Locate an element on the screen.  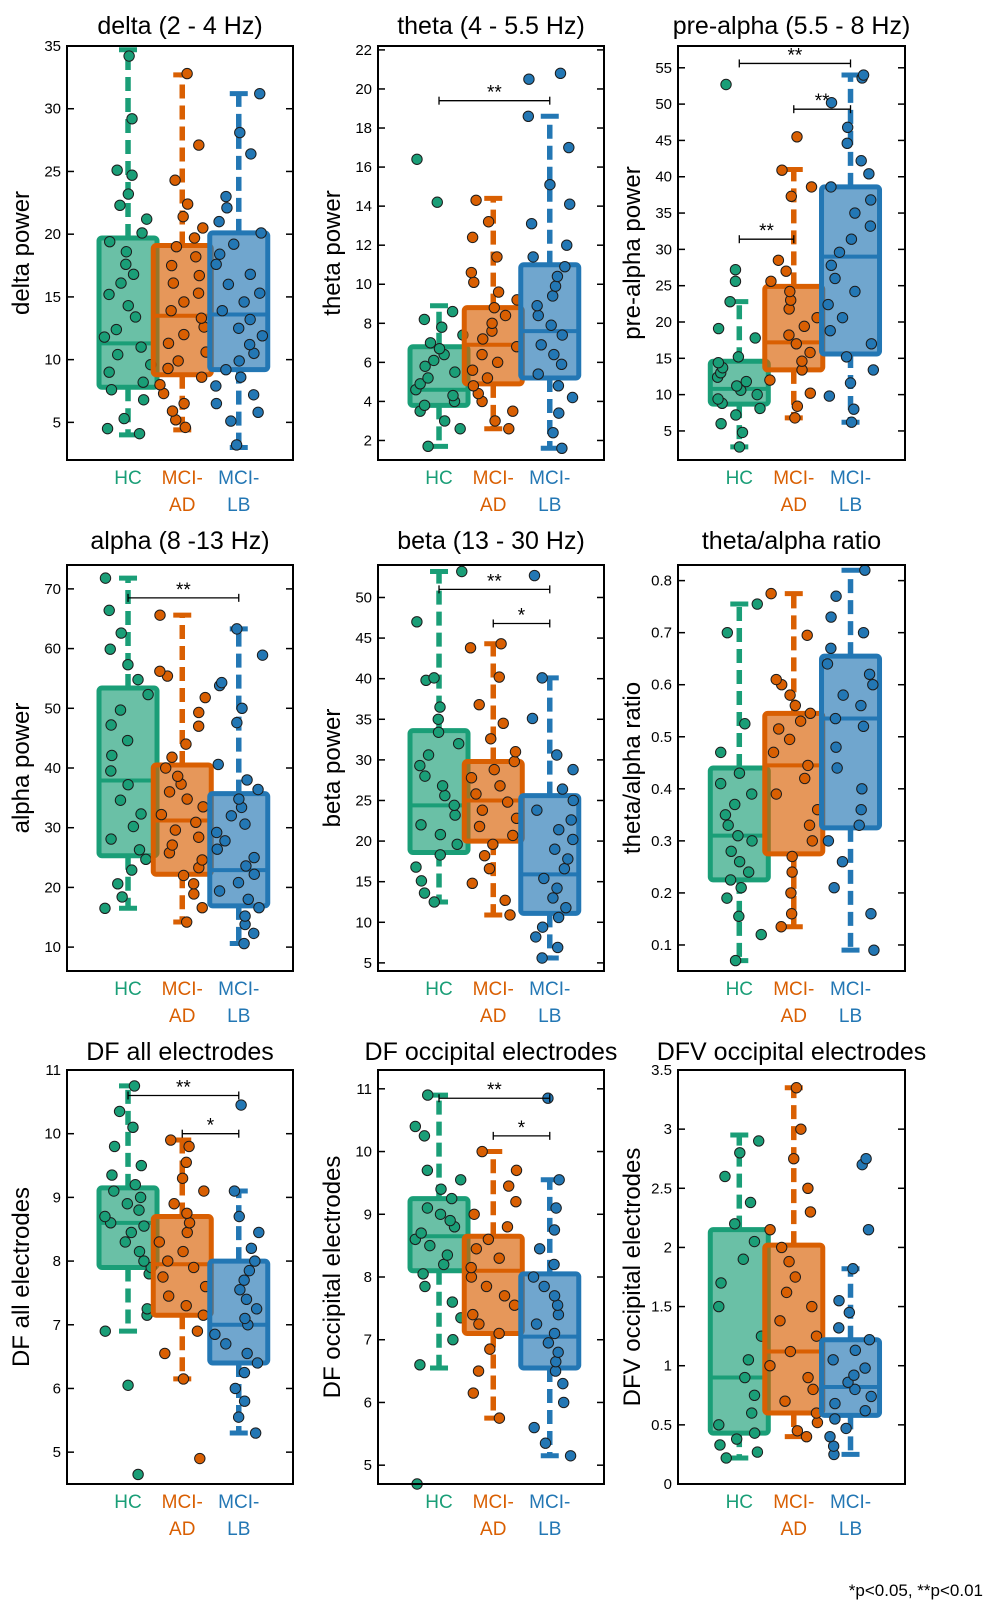
y-tick-label: 45 is located at coordinates (363, 638).